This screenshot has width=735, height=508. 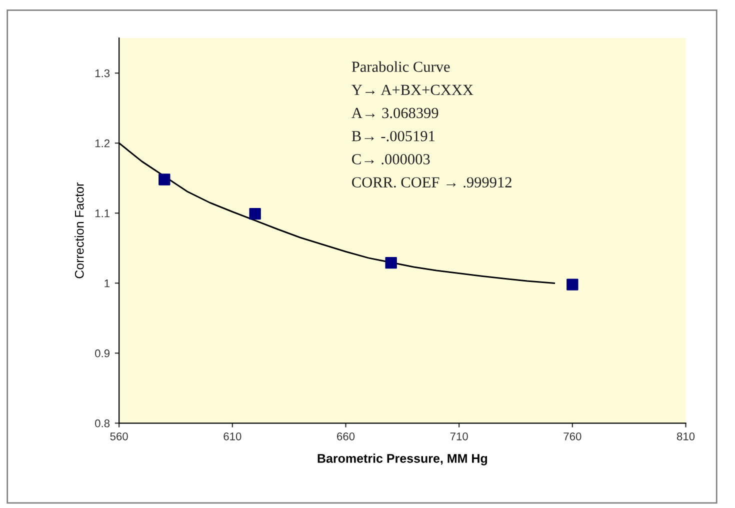 What do you see at coordinates (391, 159) in the screenshot?
I see `annotation: C→ .000003` at bounding box center [391, 159].